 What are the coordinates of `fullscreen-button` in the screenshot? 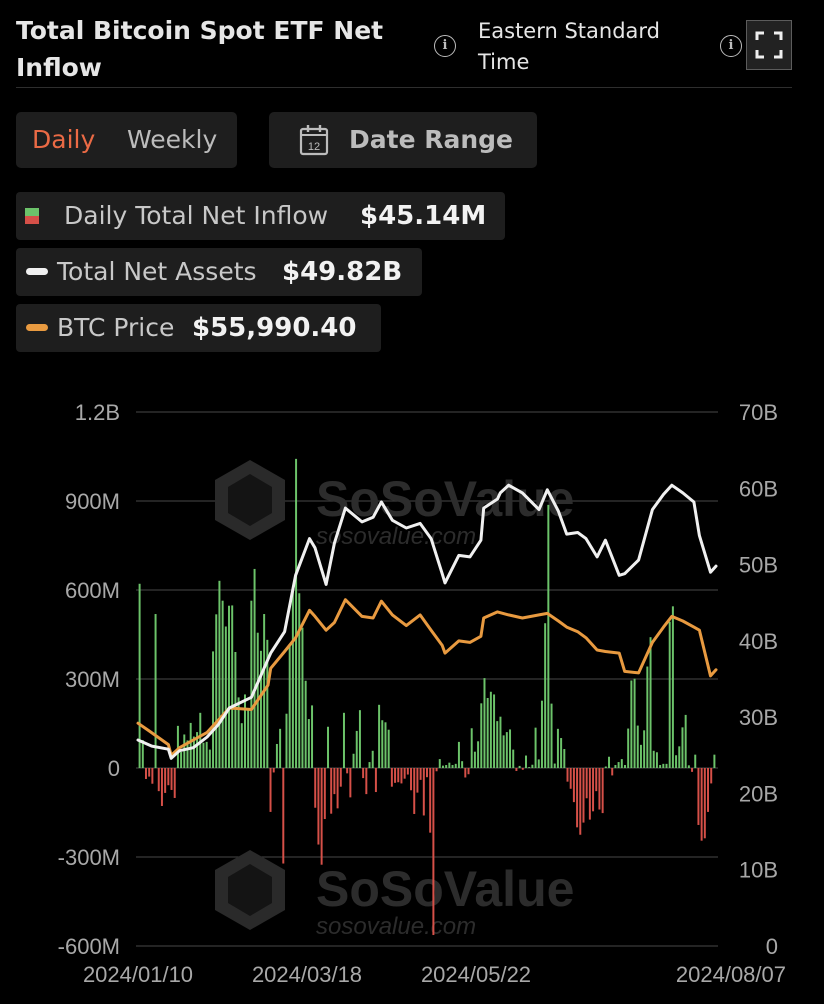 It's located at (769, 45).